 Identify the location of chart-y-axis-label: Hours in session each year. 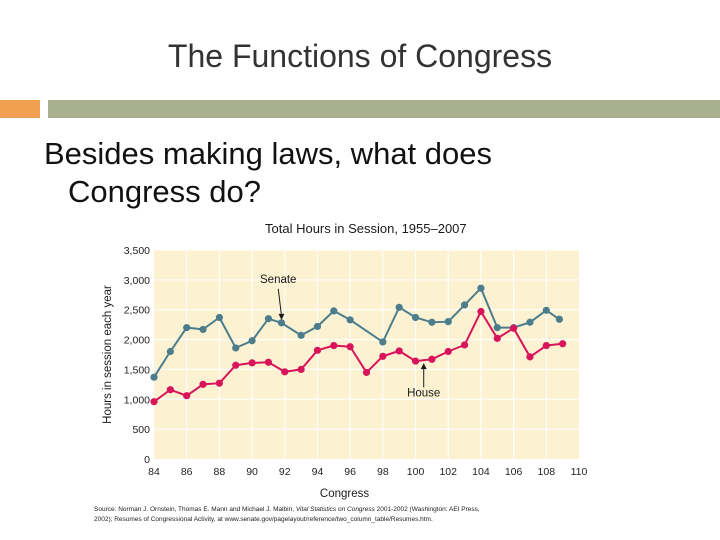
(108, 354).